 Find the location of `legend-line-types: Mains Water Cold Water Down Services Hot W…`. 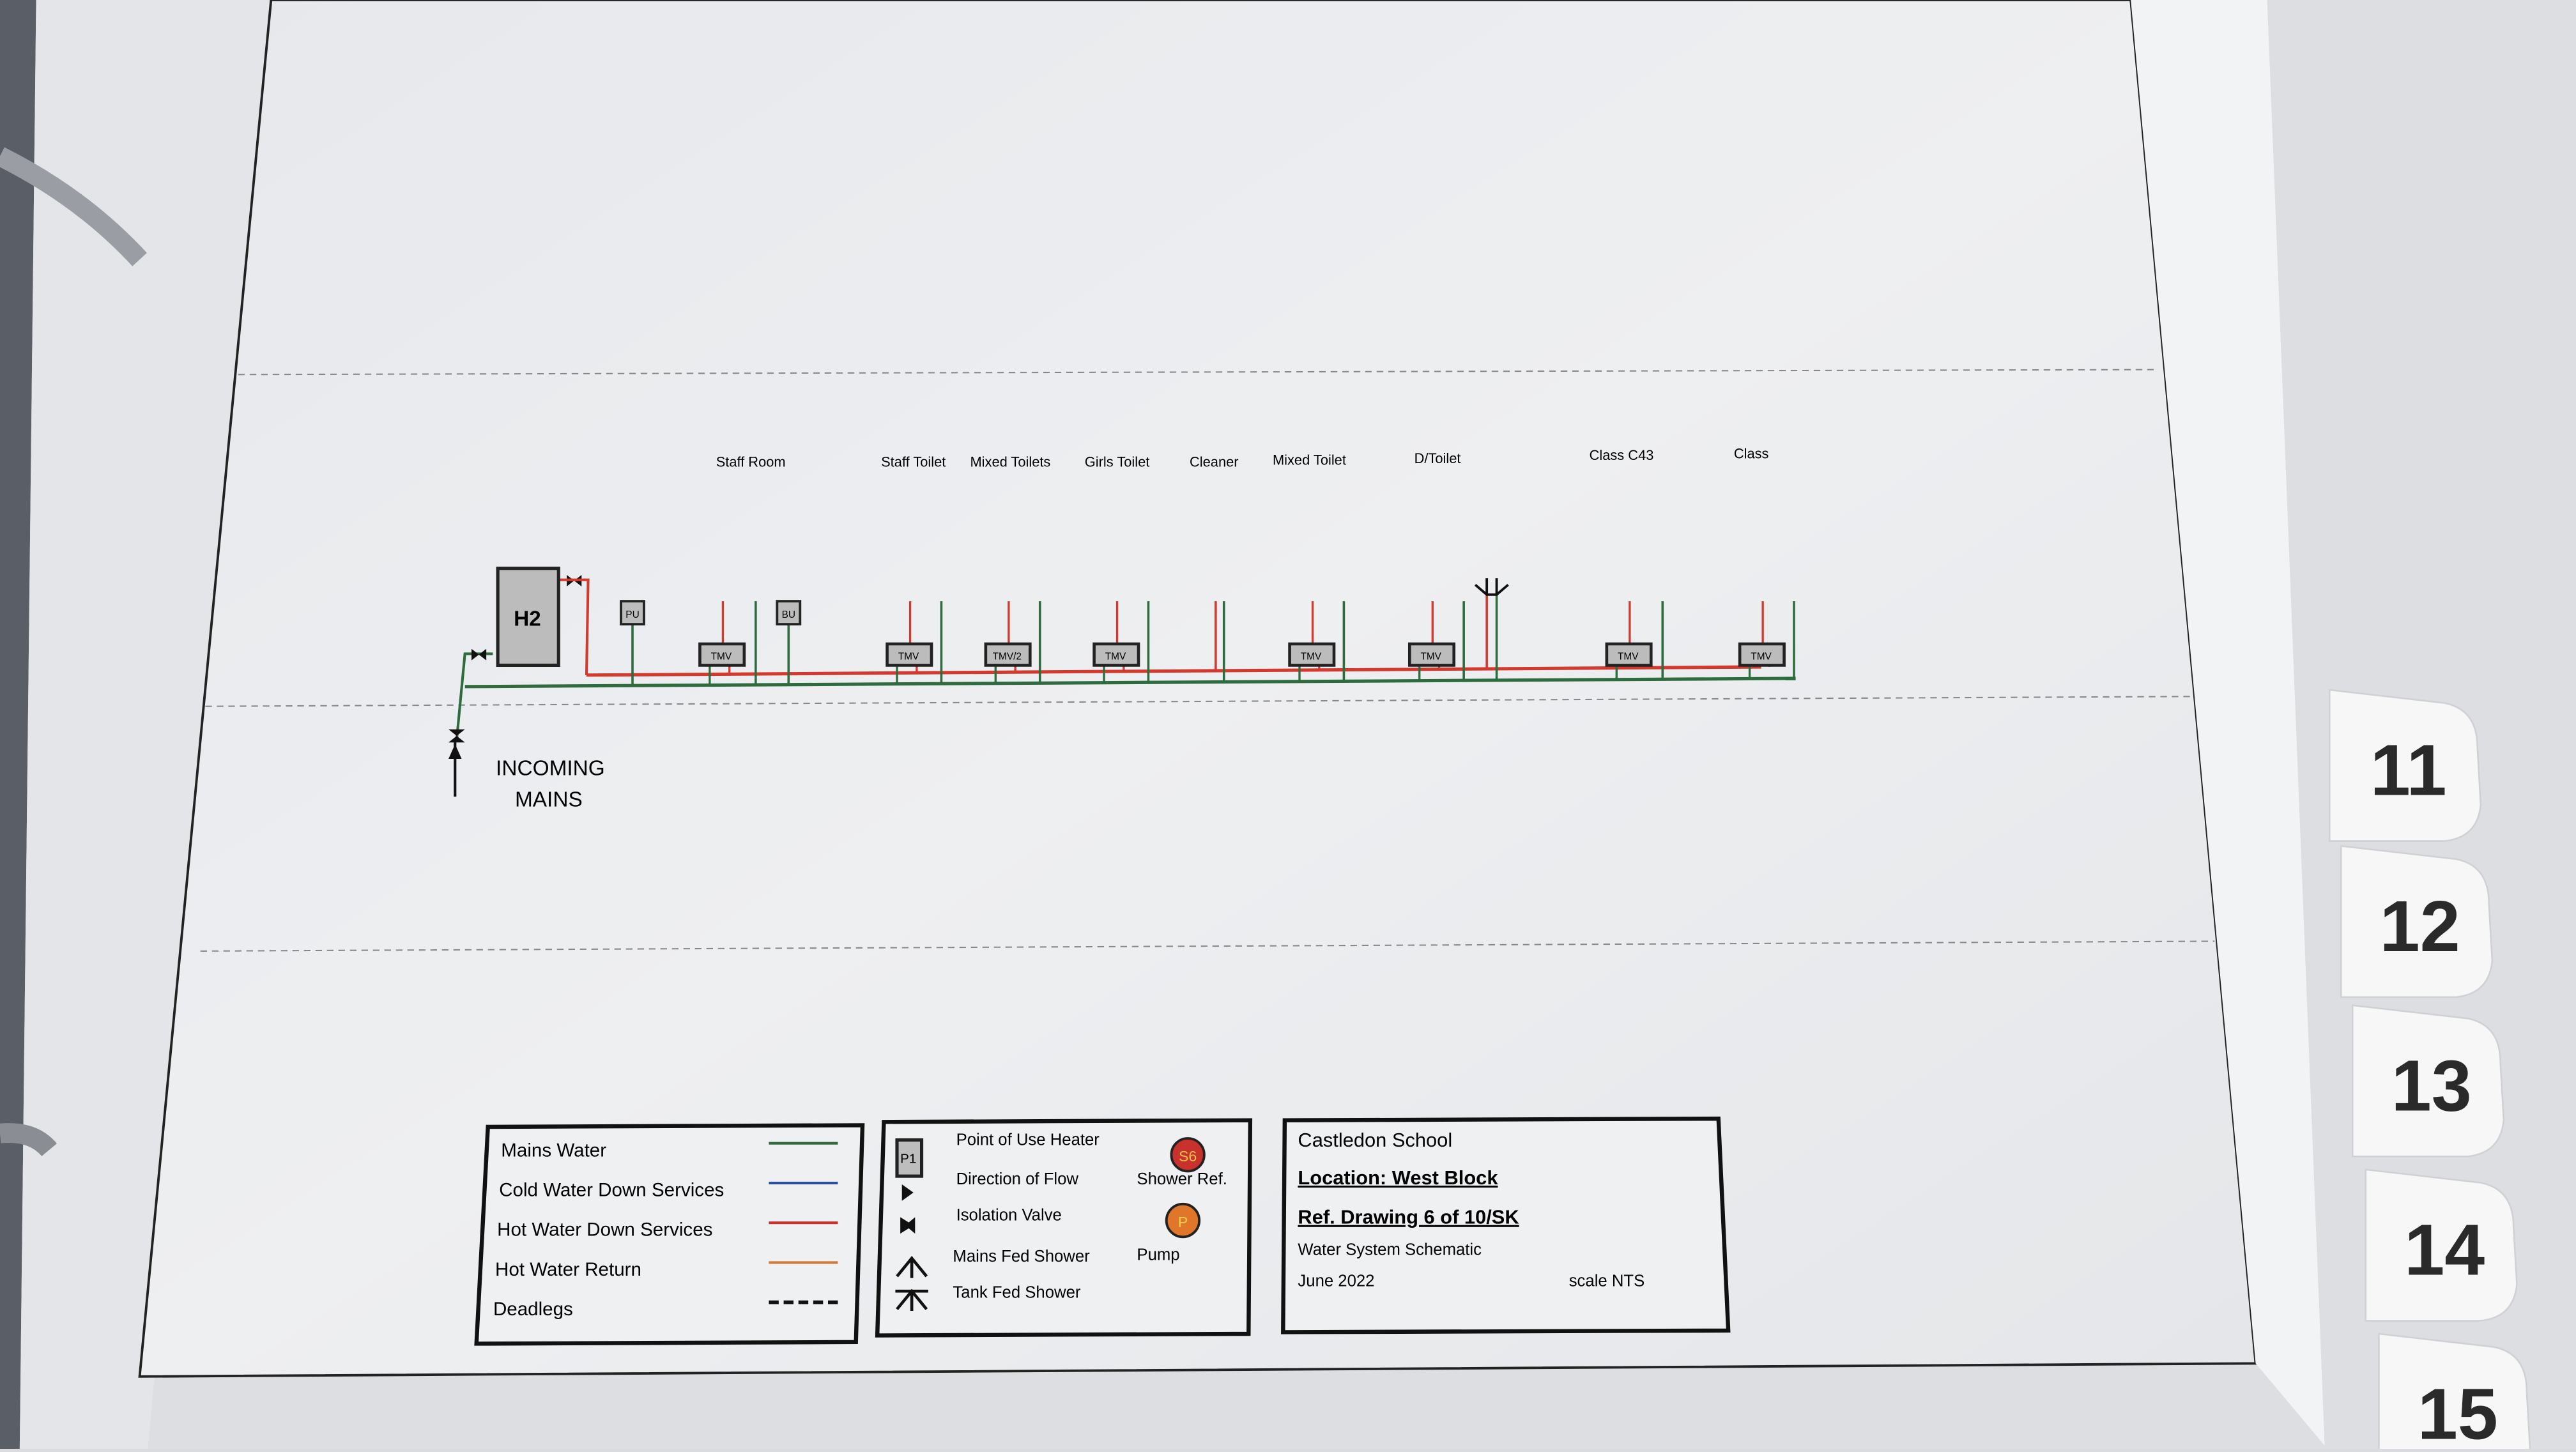

legend-line-types: Mains Water Cold Water Down Services Hot W… is located at coordinates (669, 1234).